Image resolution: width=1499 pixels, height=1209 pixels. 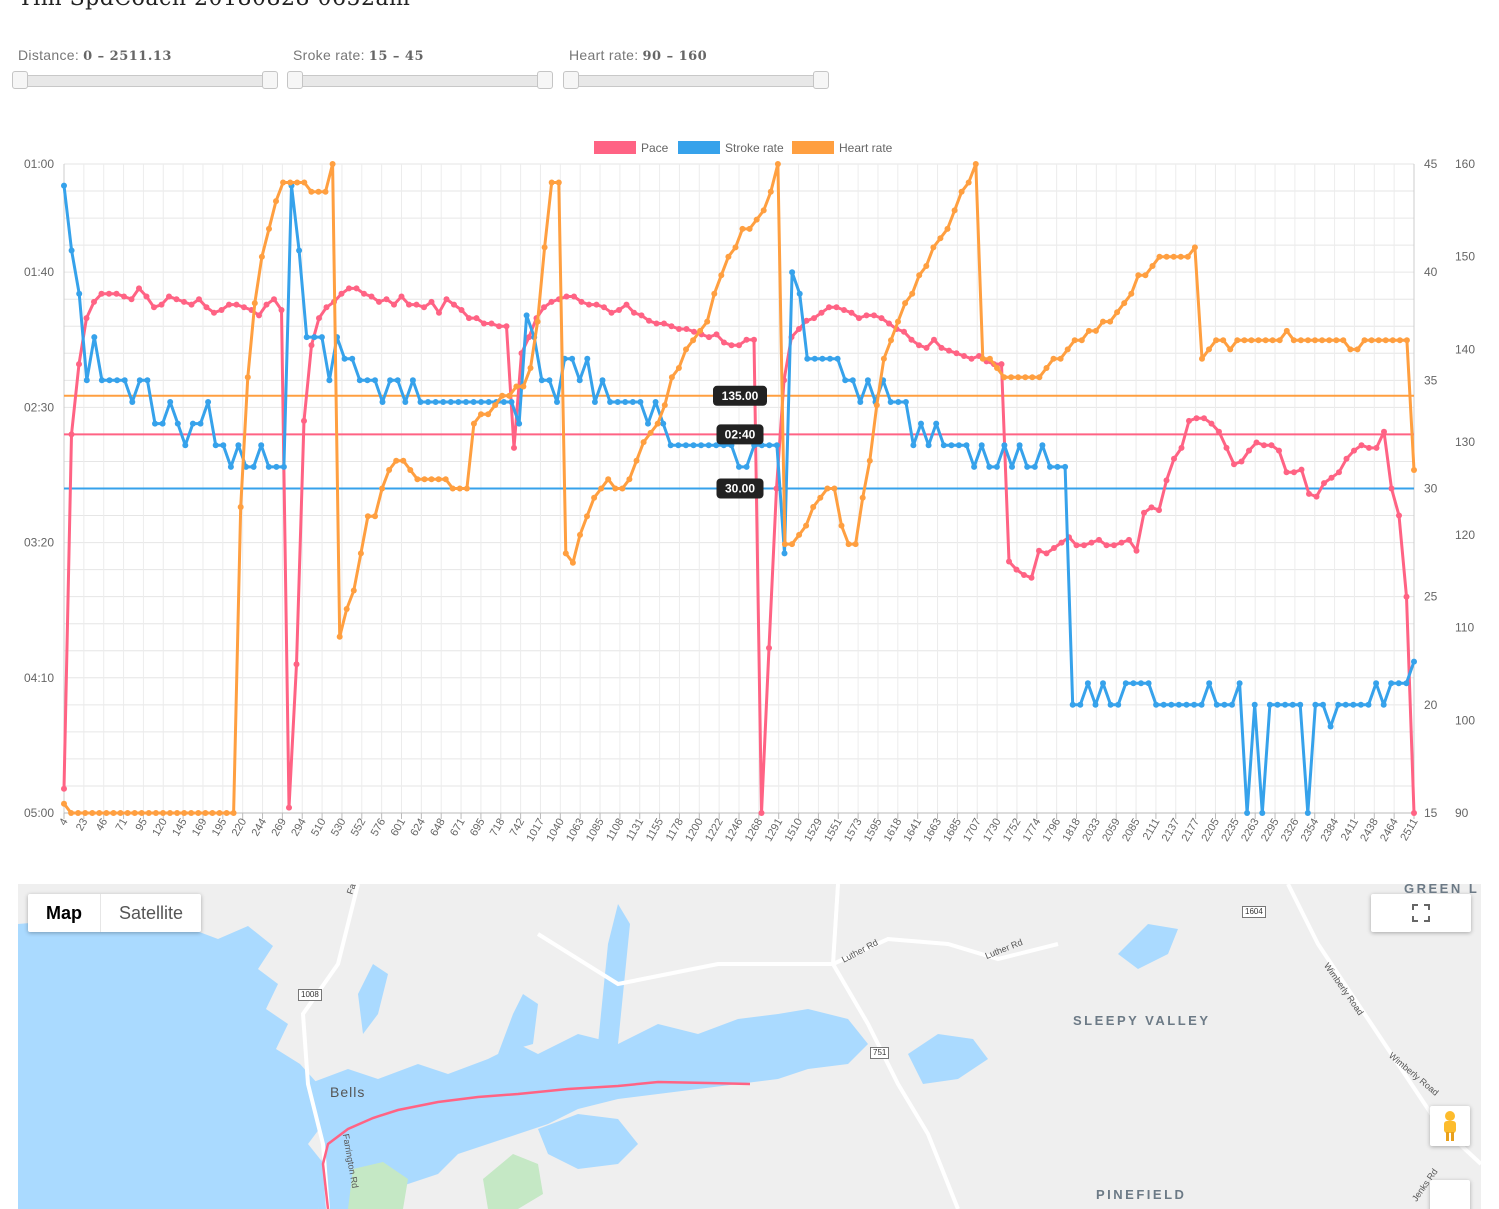 I want to click on chart-legend: Pace Stroke rate Heart rate, so click(x=743, y=148).